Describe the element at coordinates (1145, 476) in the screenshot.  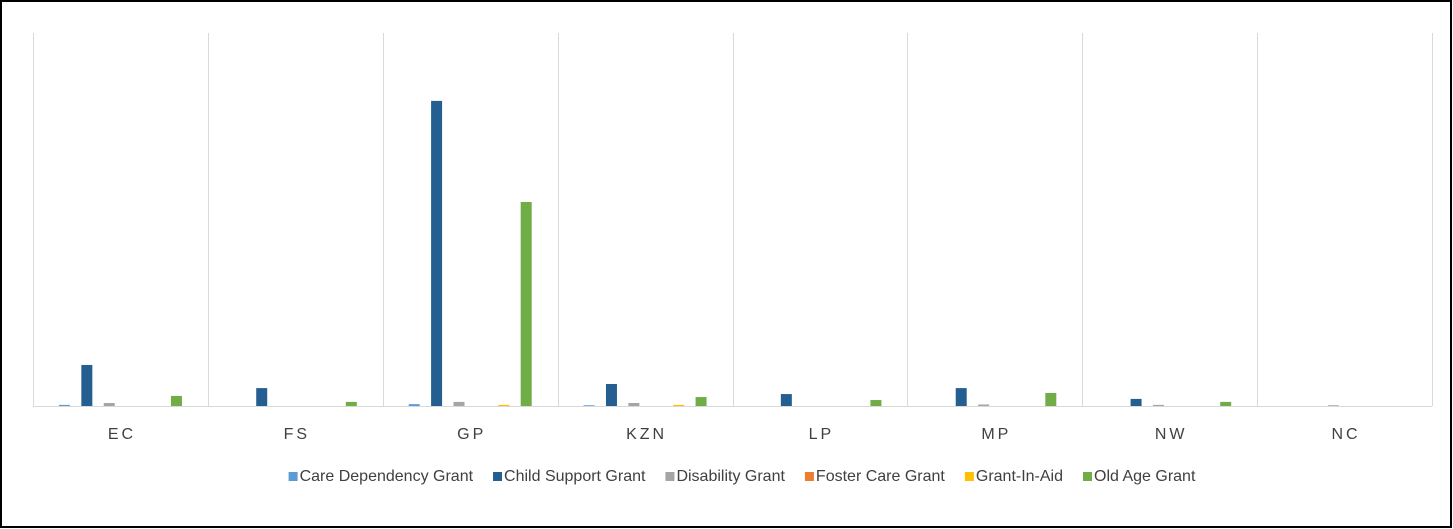
I see `legend-label: Old Age Grant` at that location.